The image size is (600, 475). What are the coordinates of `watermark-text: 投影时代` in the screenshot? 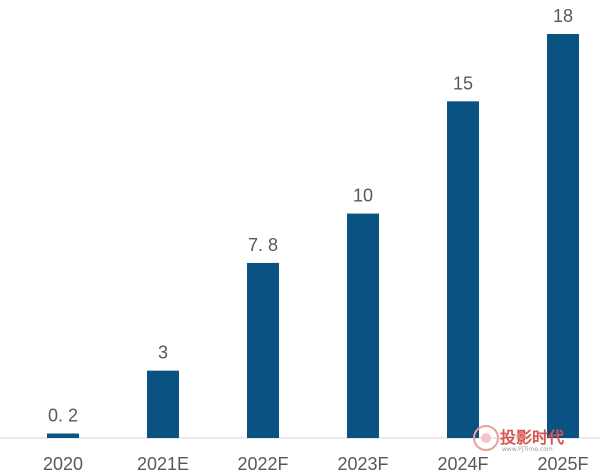 It's located at (532, 437).